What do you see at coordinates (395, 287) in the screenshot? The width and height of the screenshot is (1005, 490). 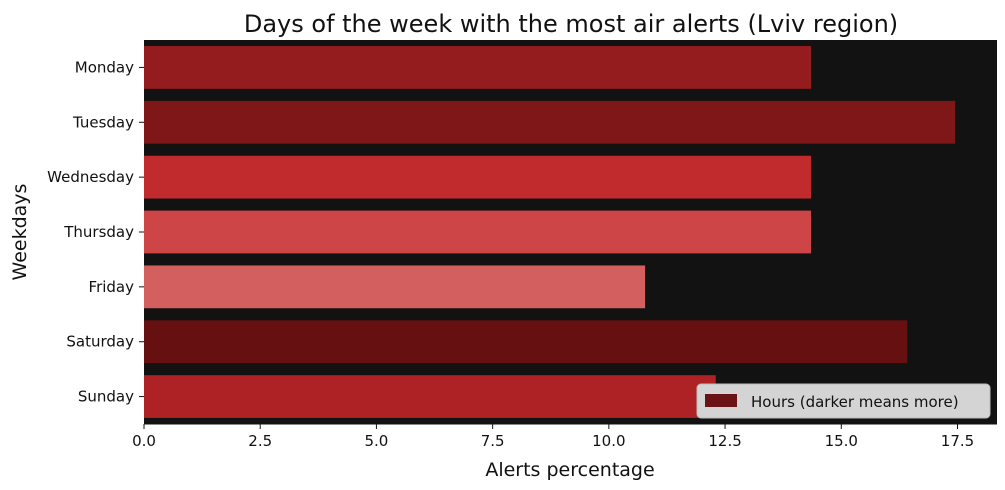 I see `bar-friday` at bounding box center [395, 287].